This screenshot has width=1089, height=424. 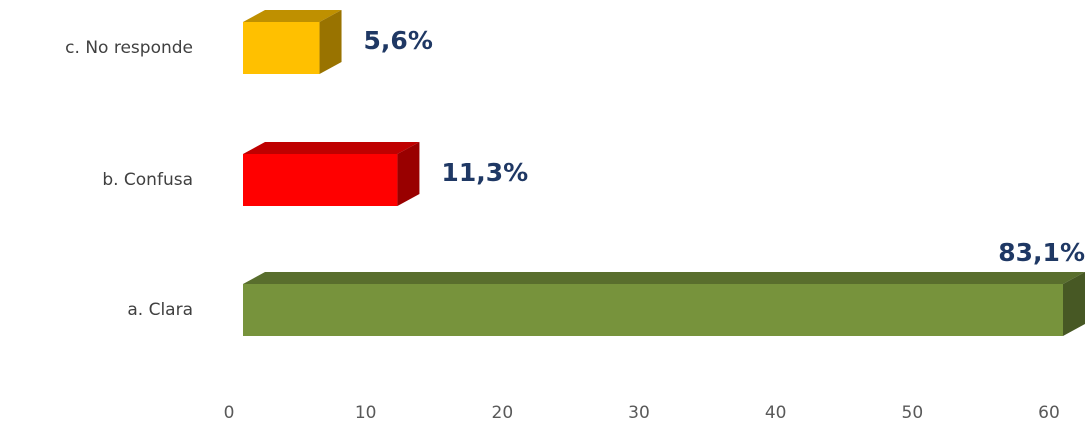 What do you see at coordinates (1041, 252) in the screenshot?
I see `data-label: 83,1%` at bounding box center [1041, 252].